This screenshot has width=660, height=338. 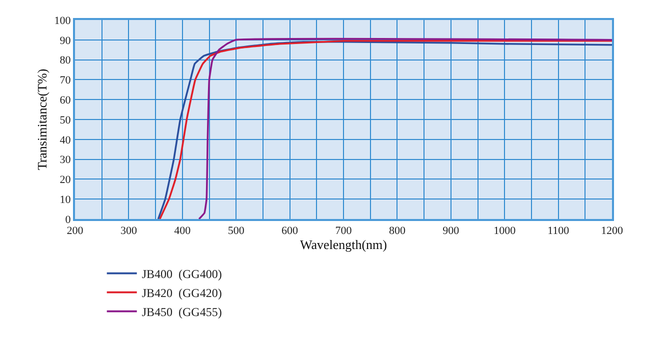 I want to click on x-tick-label: 600, so click(x=290, y=231).